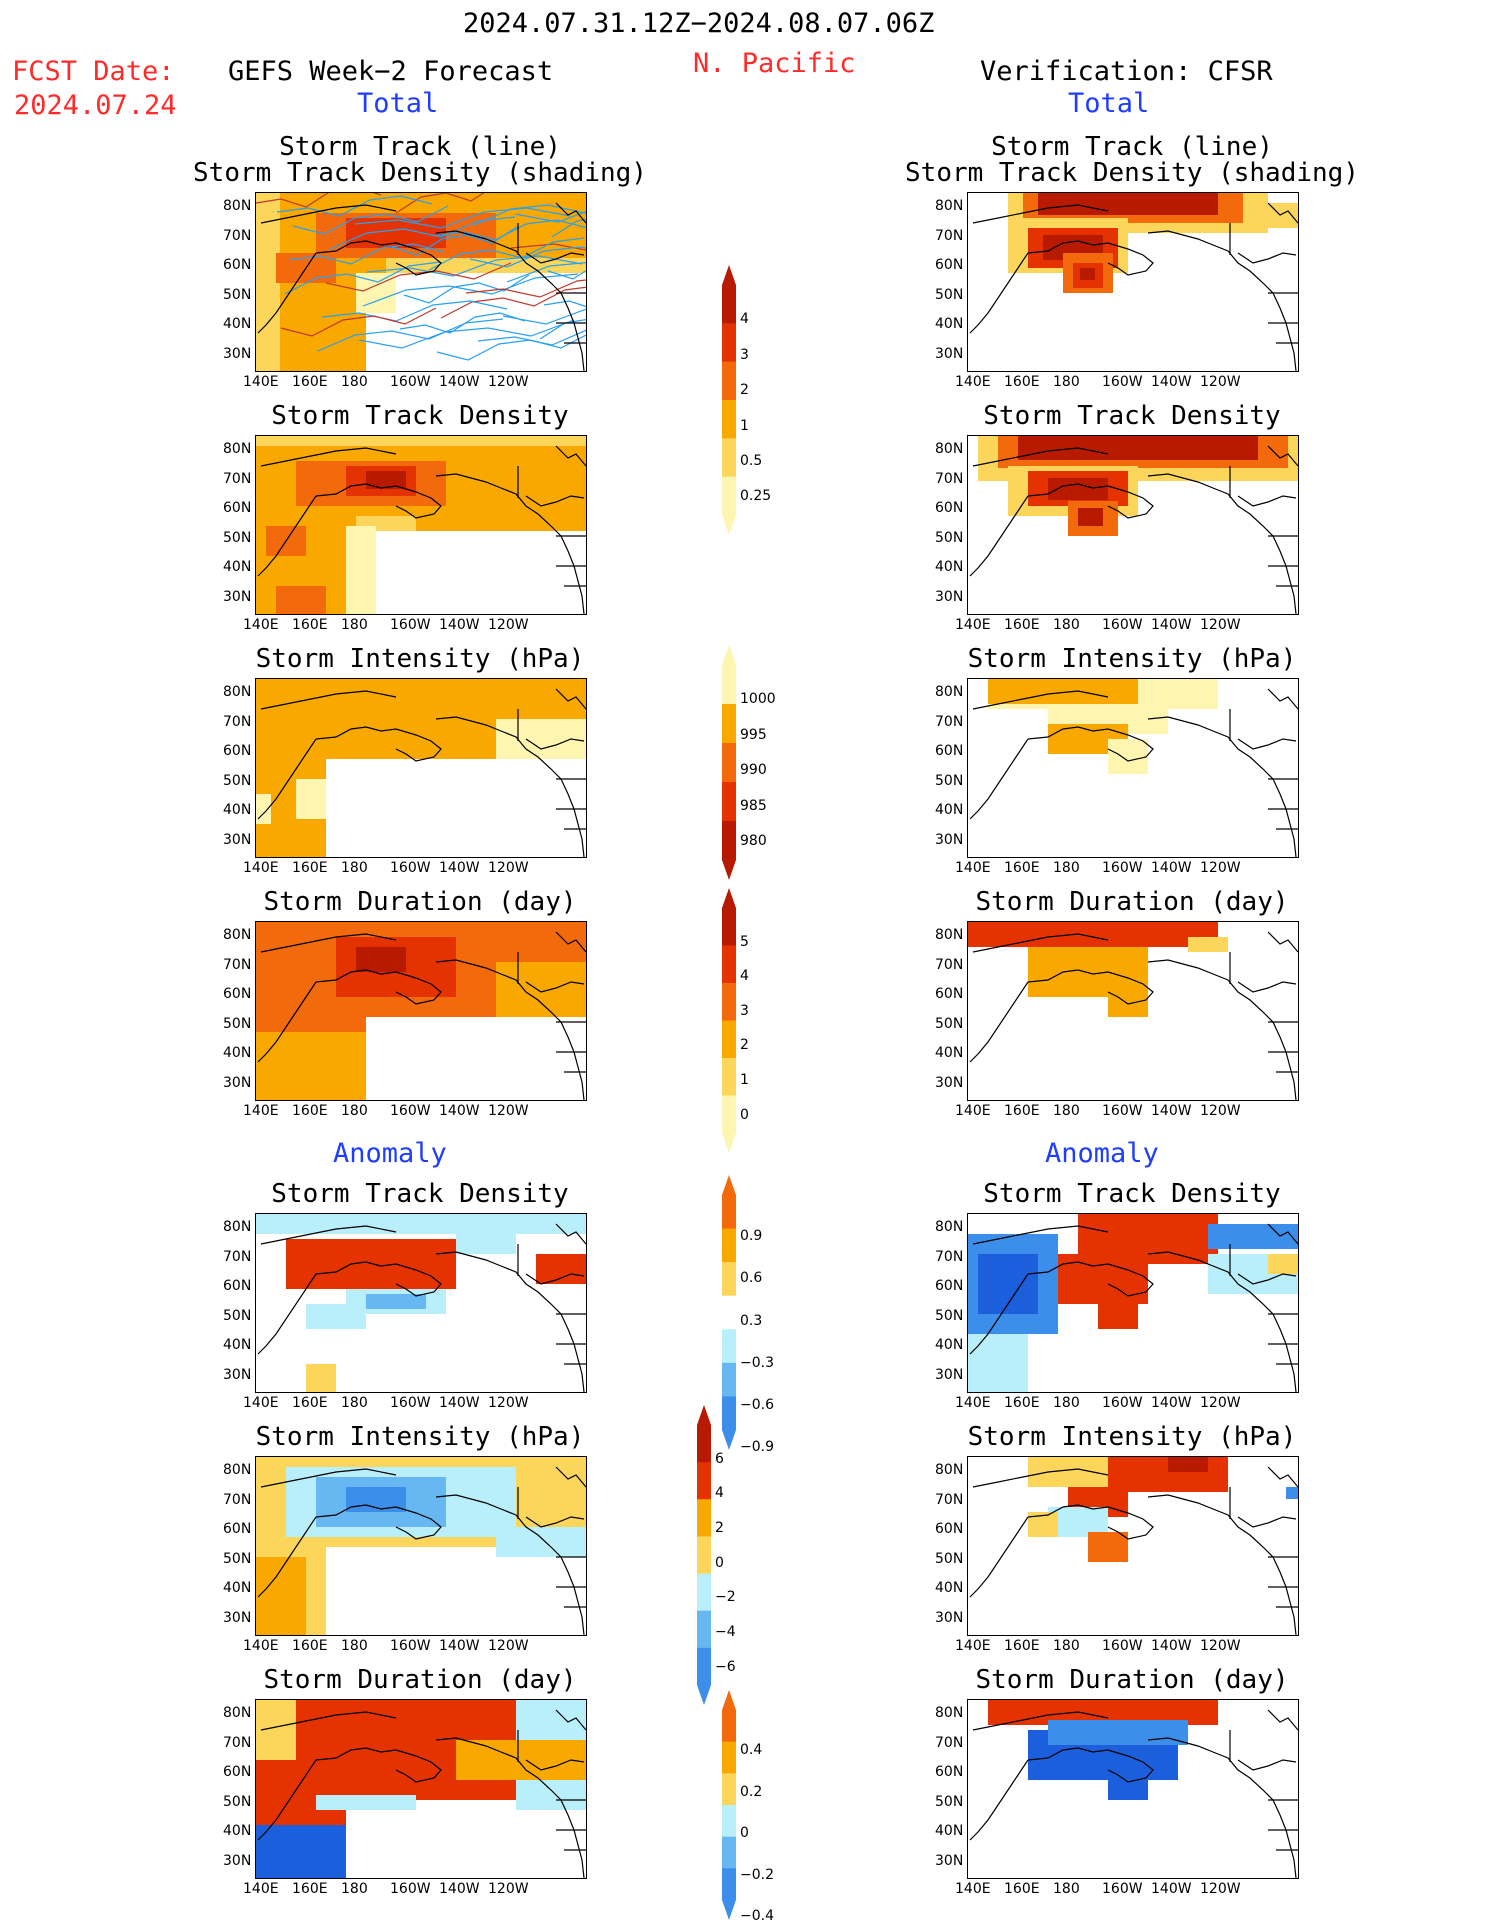  I want to click on colorbar-label: −2, so click(725, 1597).